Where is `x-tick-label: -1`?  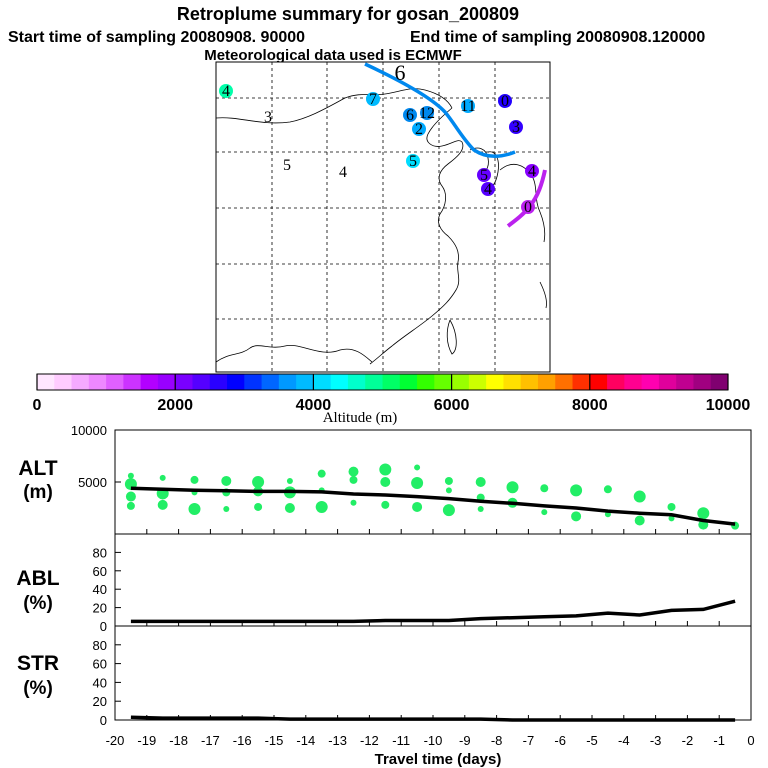 x-tick-label: -1 is located at coordinates (719, 740).